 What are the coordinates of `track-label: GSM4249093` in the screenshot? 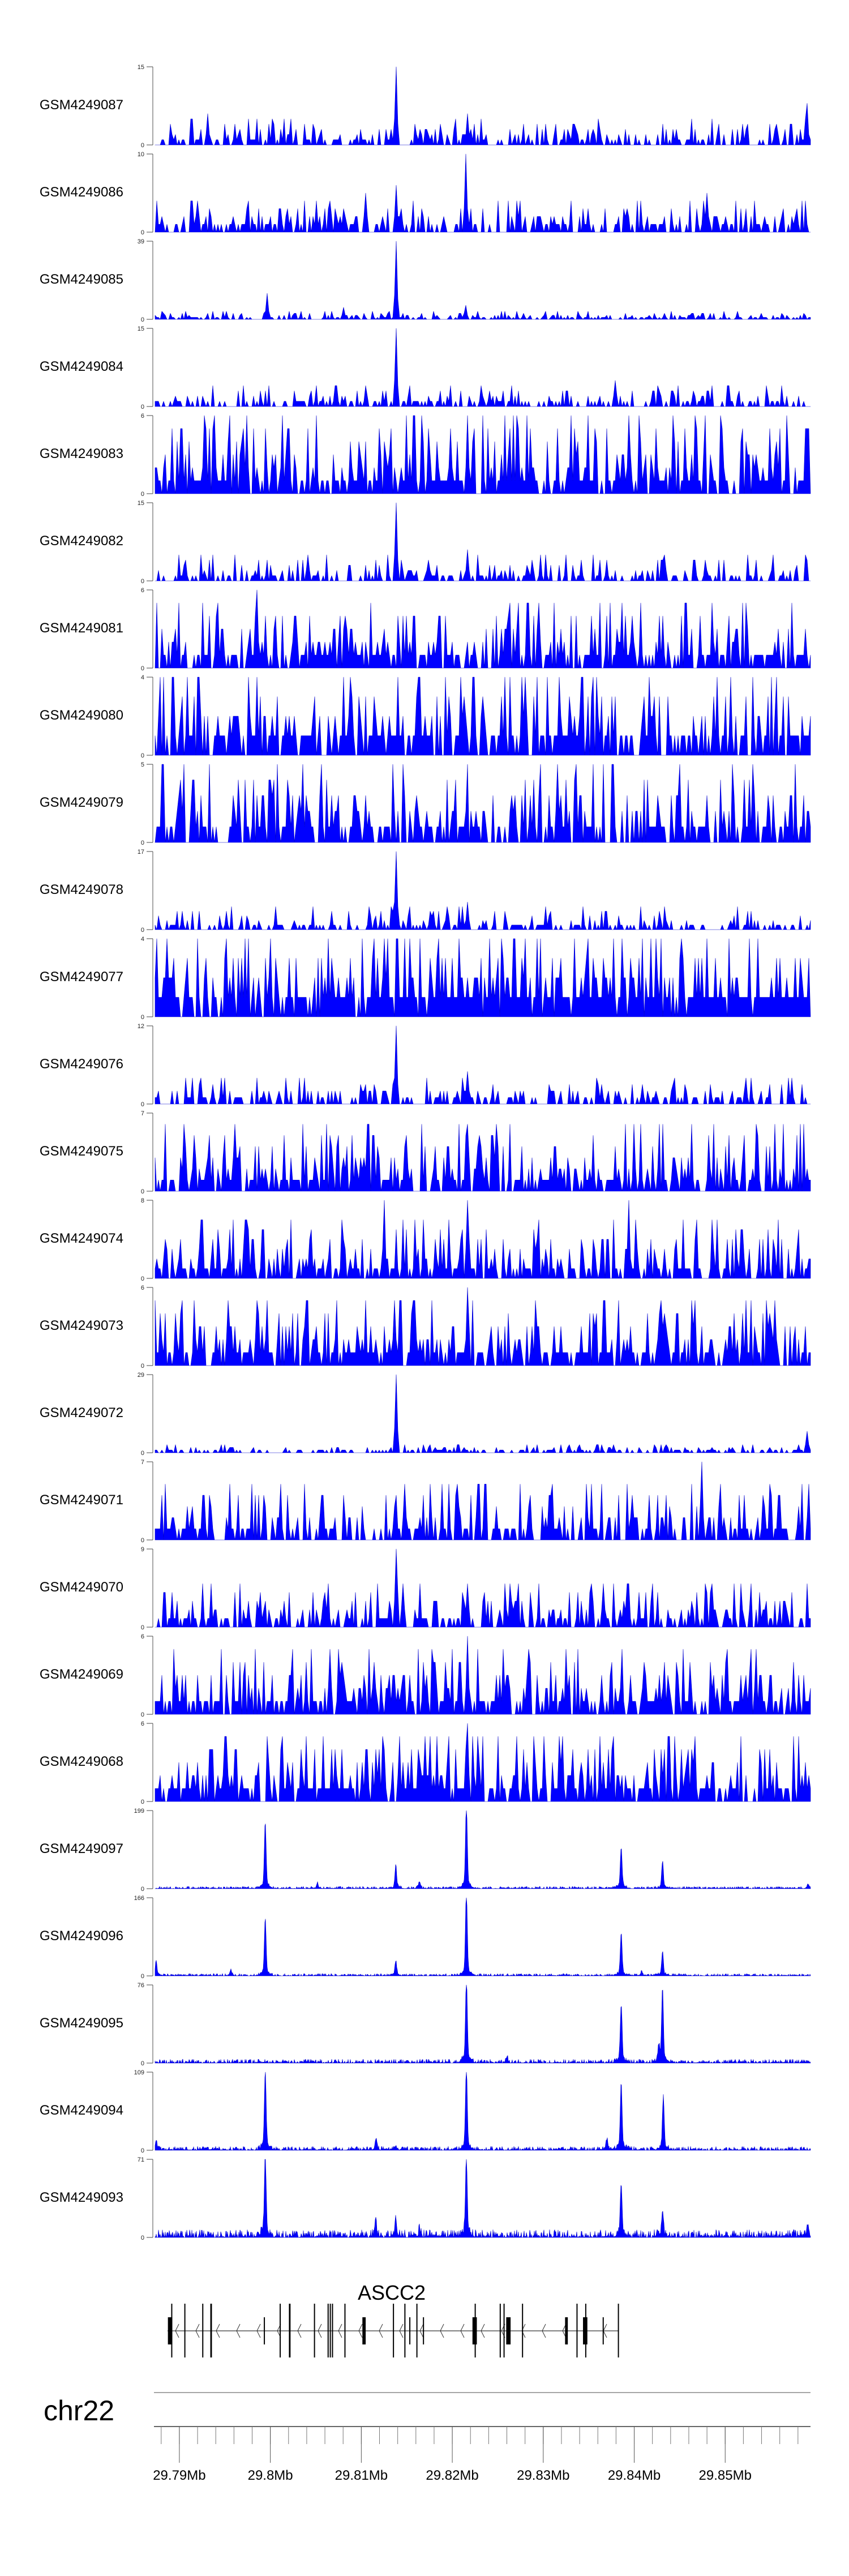 It's located at (81, 2197).